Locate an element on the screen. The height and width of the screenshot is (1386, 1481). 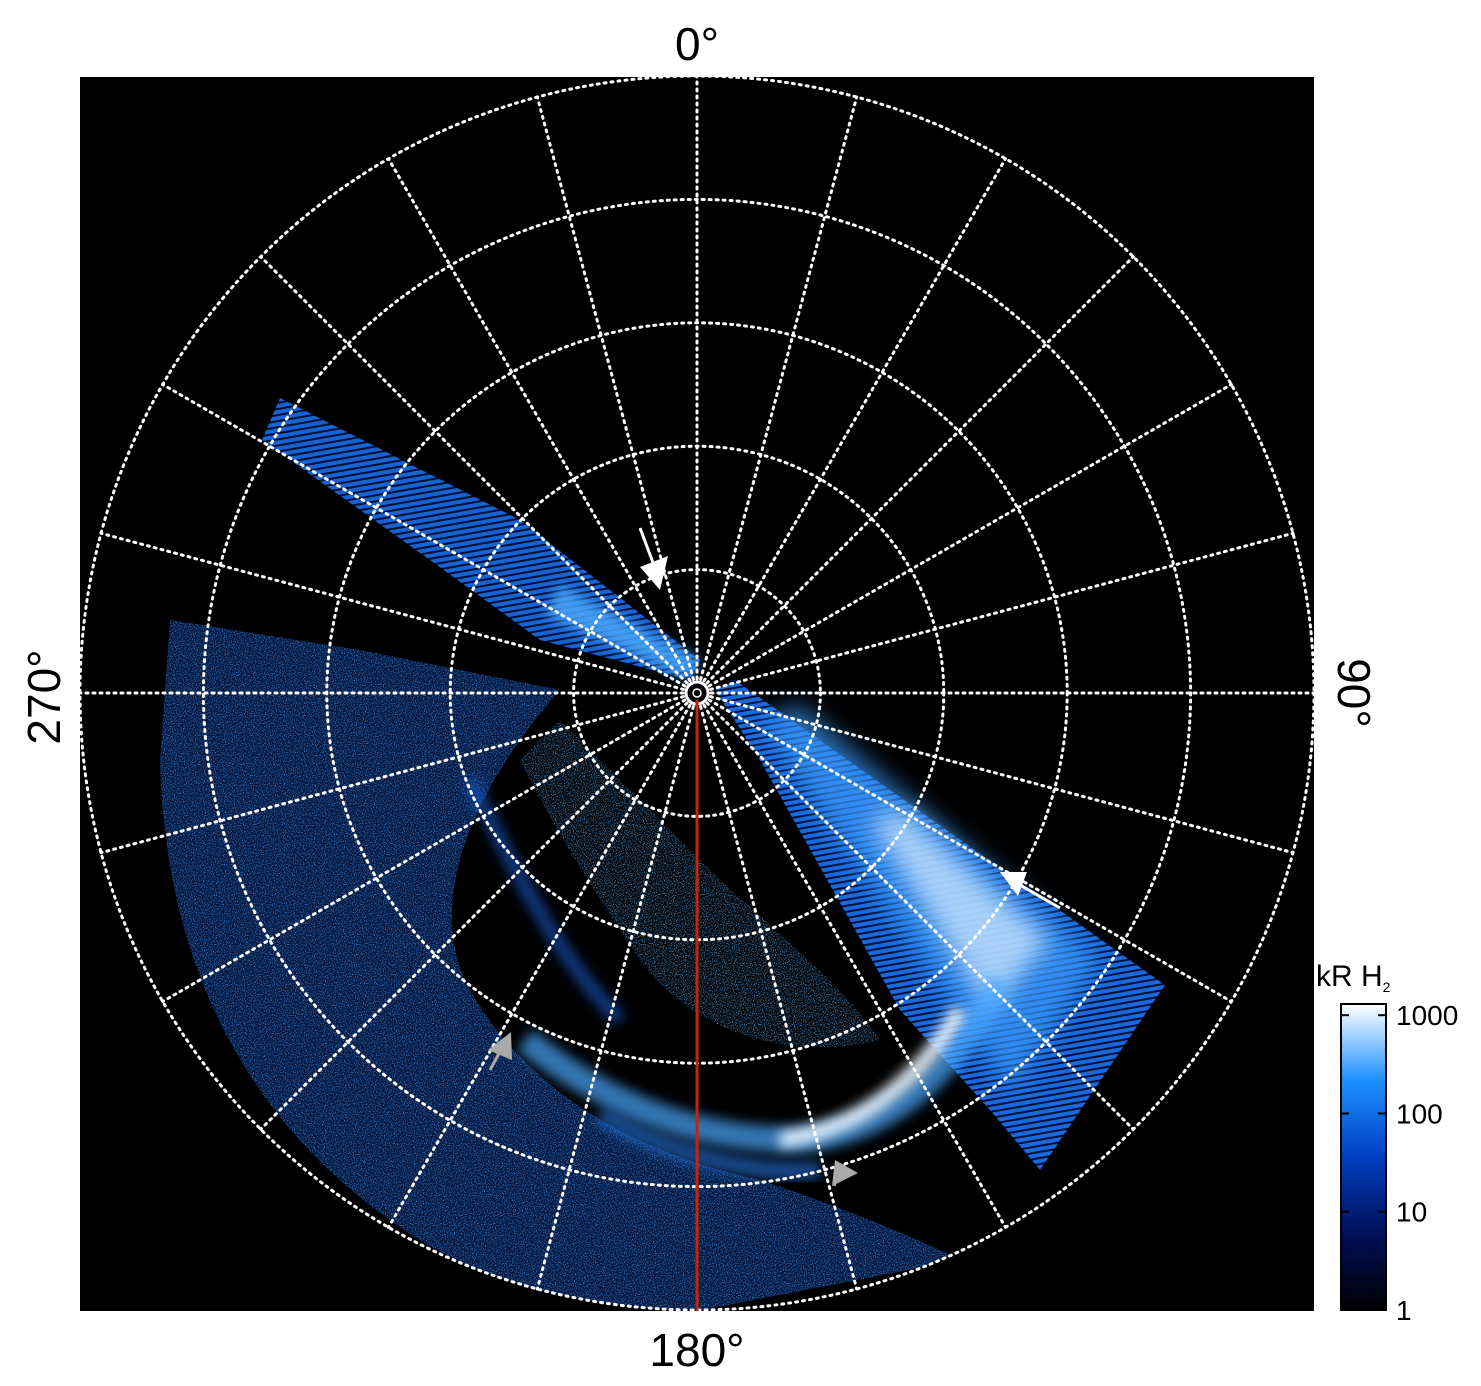
label-left: 270° is located at coordinates (44, 696).